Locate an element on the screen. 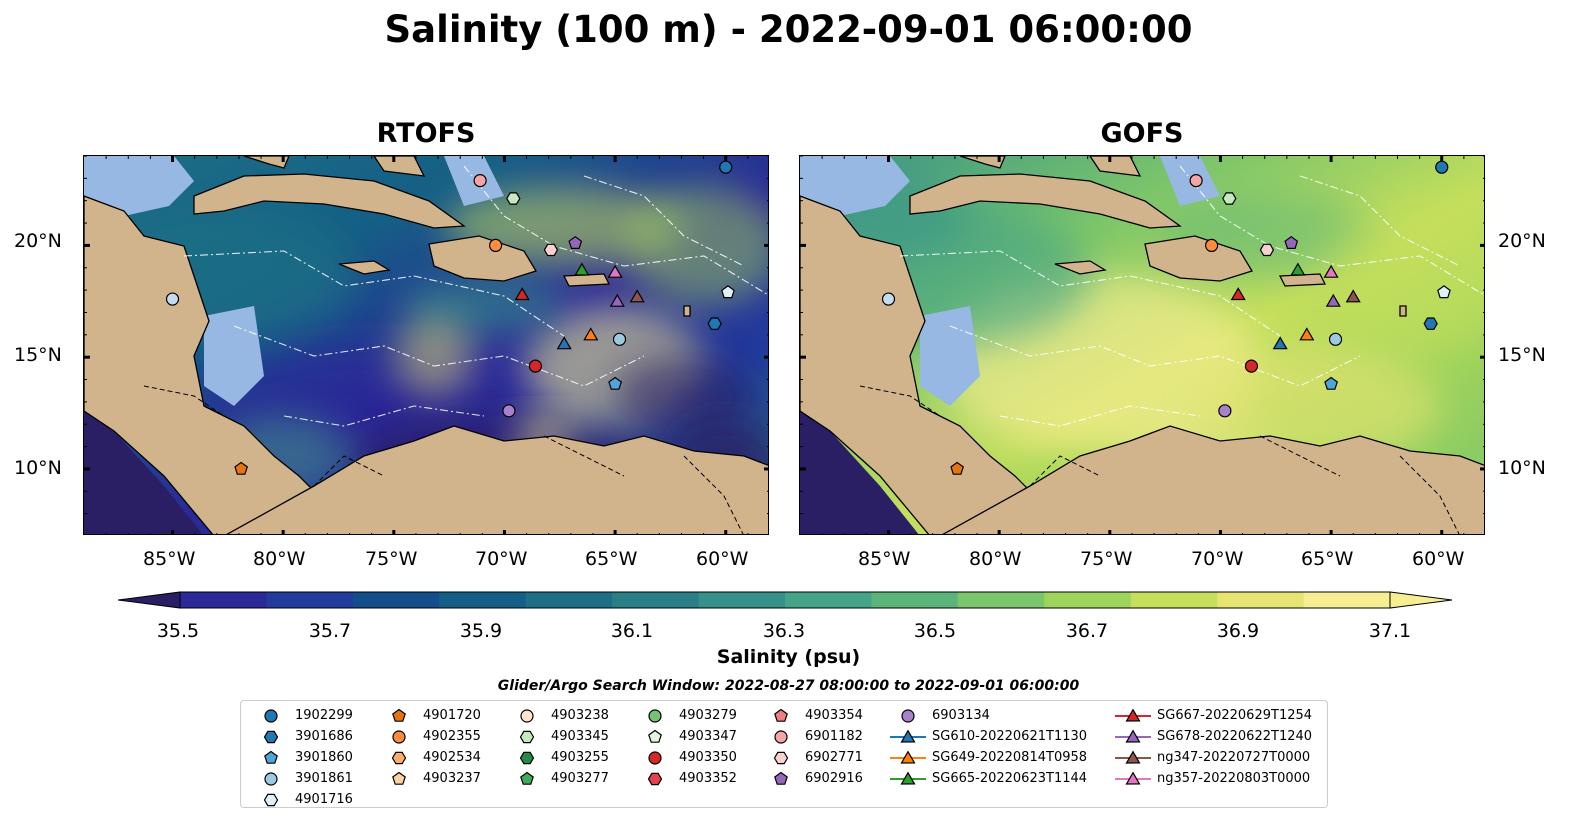 Image resolution: width=1577 pixels, height=826 pixels. cbar-tick-37-1: 37.1 is located at coordinates (1390, 631).